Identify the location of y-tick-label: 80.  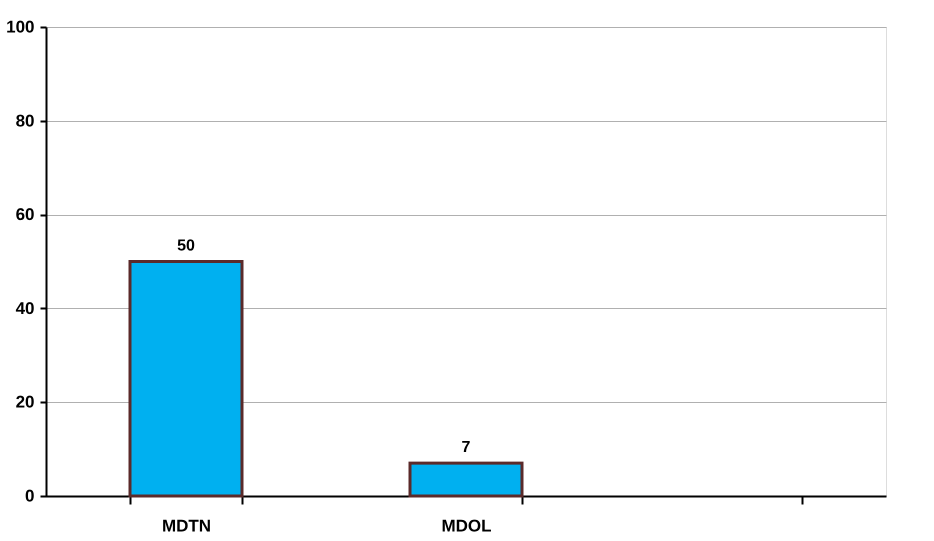
(25, 120).